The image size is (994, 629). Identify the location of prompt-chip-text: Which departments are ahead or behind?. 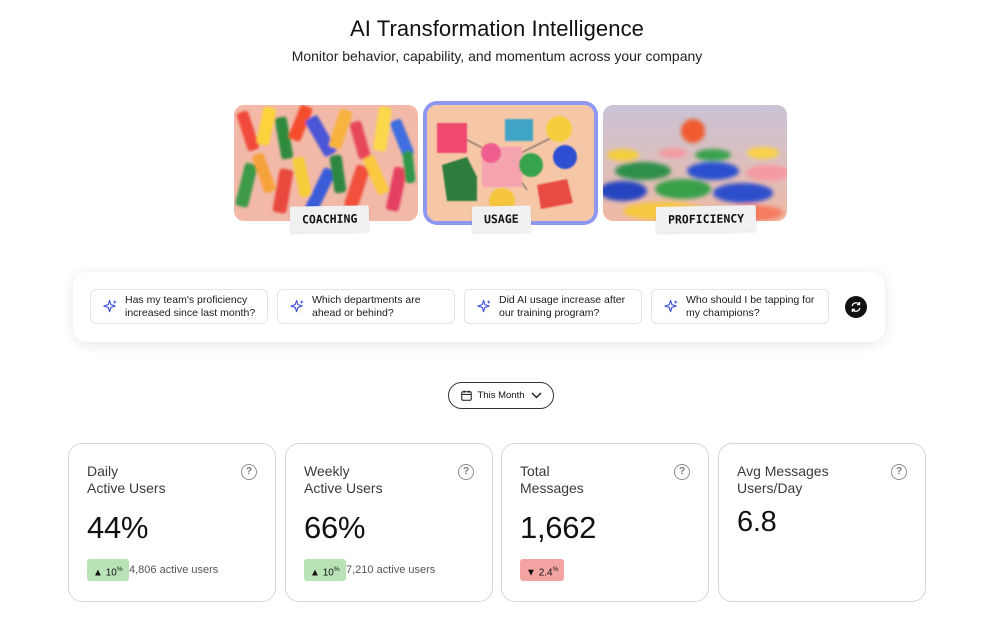
(366, 306).